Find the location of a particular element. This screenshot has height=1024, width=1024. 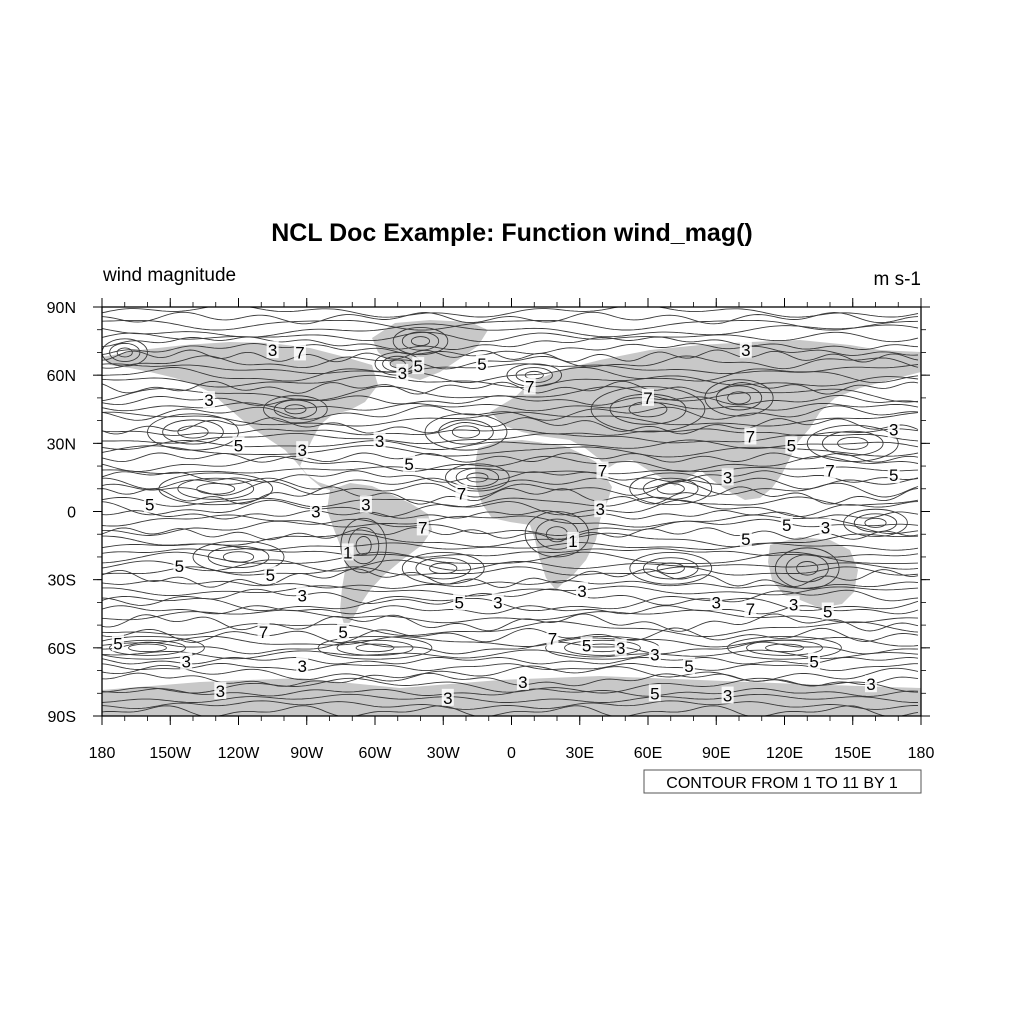

x-tick-label: 150E is located at coordinates (852, 753).